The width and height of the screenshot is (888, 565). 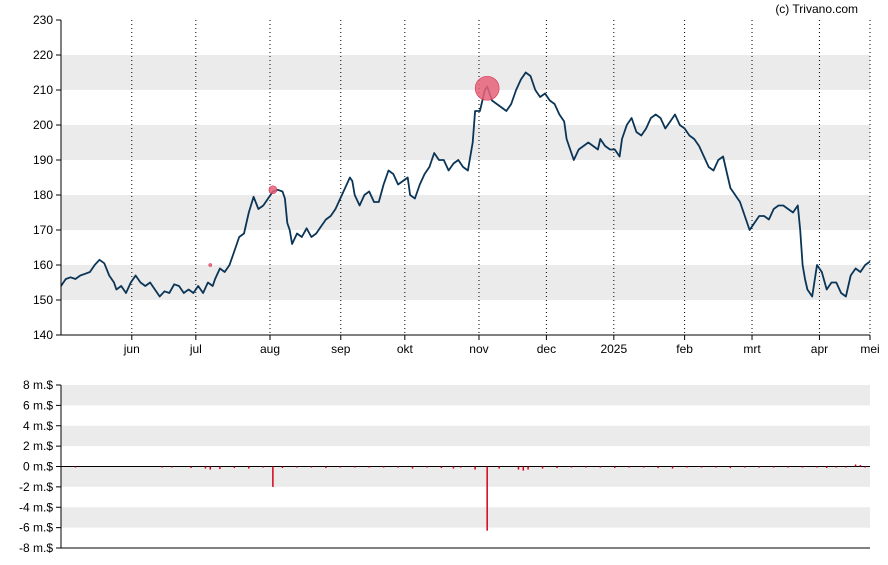 I want to click on y-tick-label: 180, so click(x=43, y=195).